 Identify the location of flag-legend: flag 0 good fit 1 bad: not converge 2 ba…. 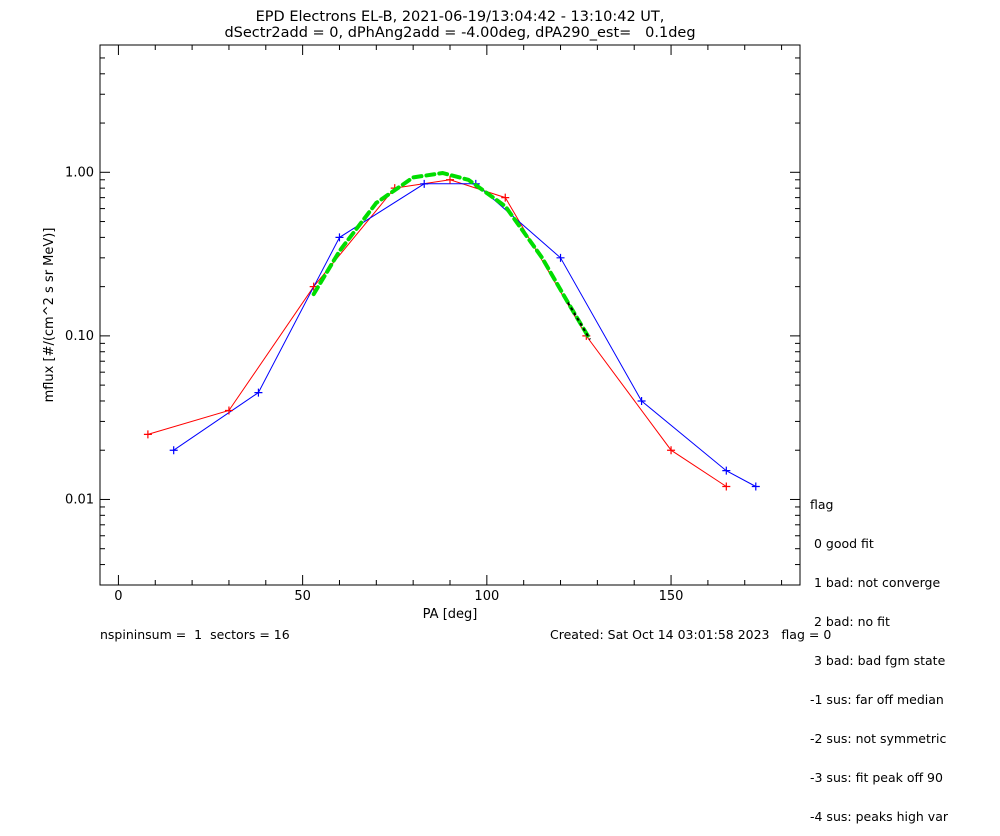
(879, 654).